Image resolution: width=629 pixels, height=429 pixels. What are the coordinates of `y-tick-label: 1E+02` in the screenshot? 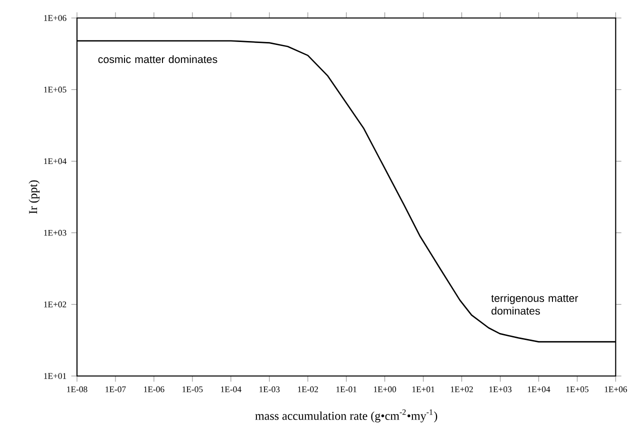 It's located at (55, 304).